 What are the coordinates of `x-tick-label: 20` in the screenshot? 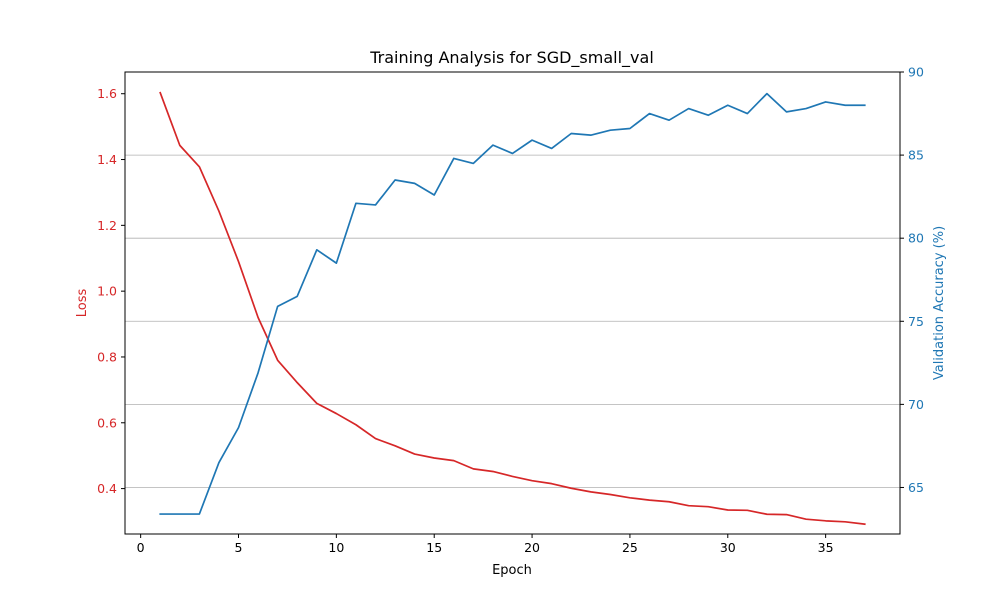 It's located at (532, 547).